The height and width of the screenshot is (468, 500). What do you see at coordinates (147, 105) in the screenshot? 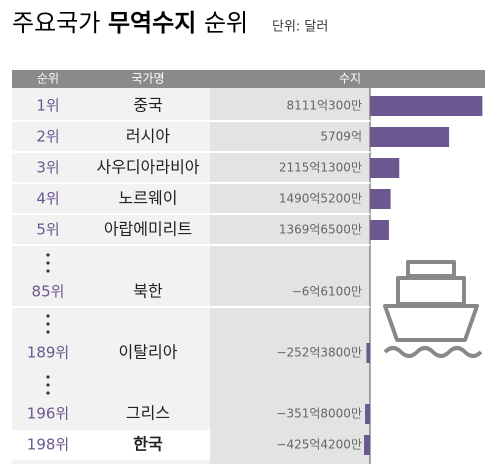
I see `country: 중국` at bounding box center [147, 105].